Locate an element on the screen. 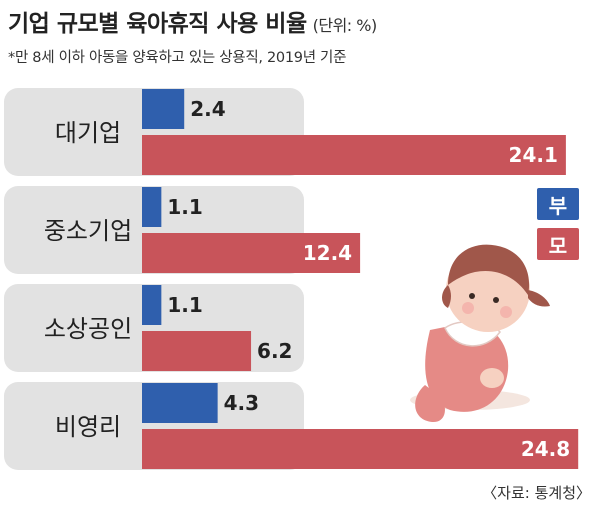 Image resolution: width=601 pixels, height=510 pixels. legend-father: 부 is located at coordinates (558, 204).